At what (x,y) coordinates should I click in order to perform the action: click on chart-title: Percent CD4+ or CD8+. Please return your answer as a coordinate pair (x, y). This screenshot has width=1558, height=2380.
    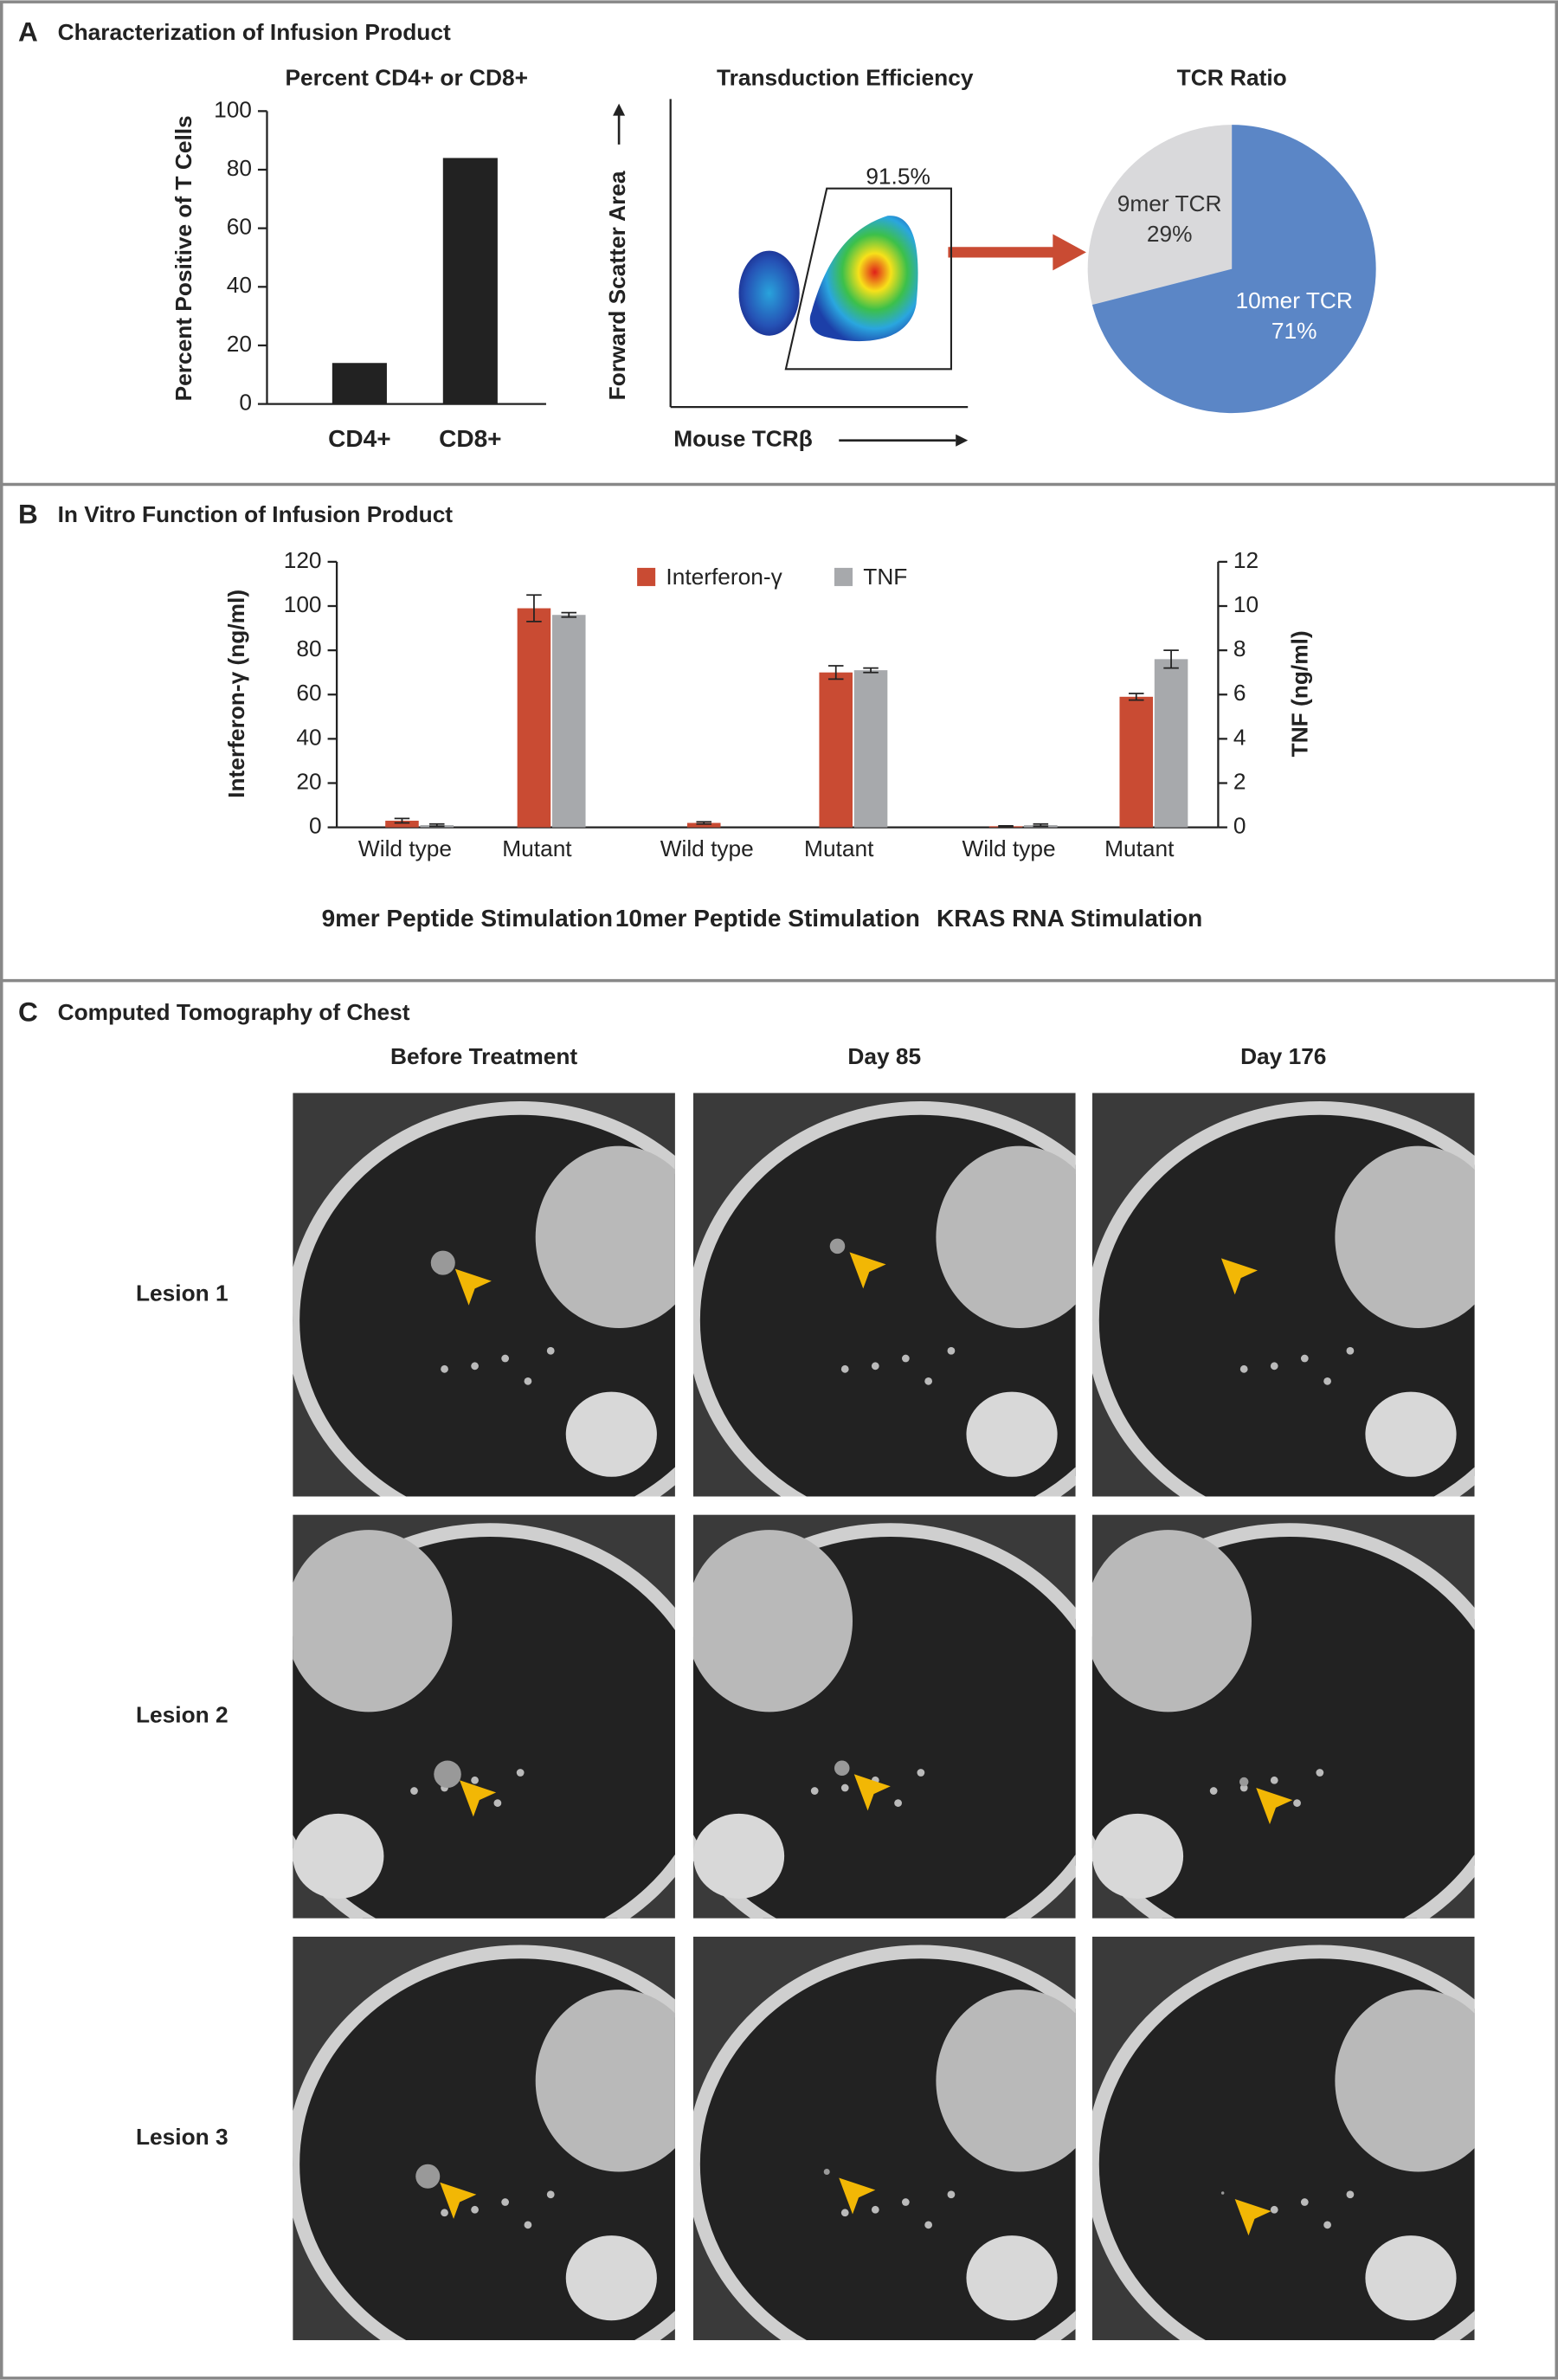
    Looking at the image, I should click on (406, 77).